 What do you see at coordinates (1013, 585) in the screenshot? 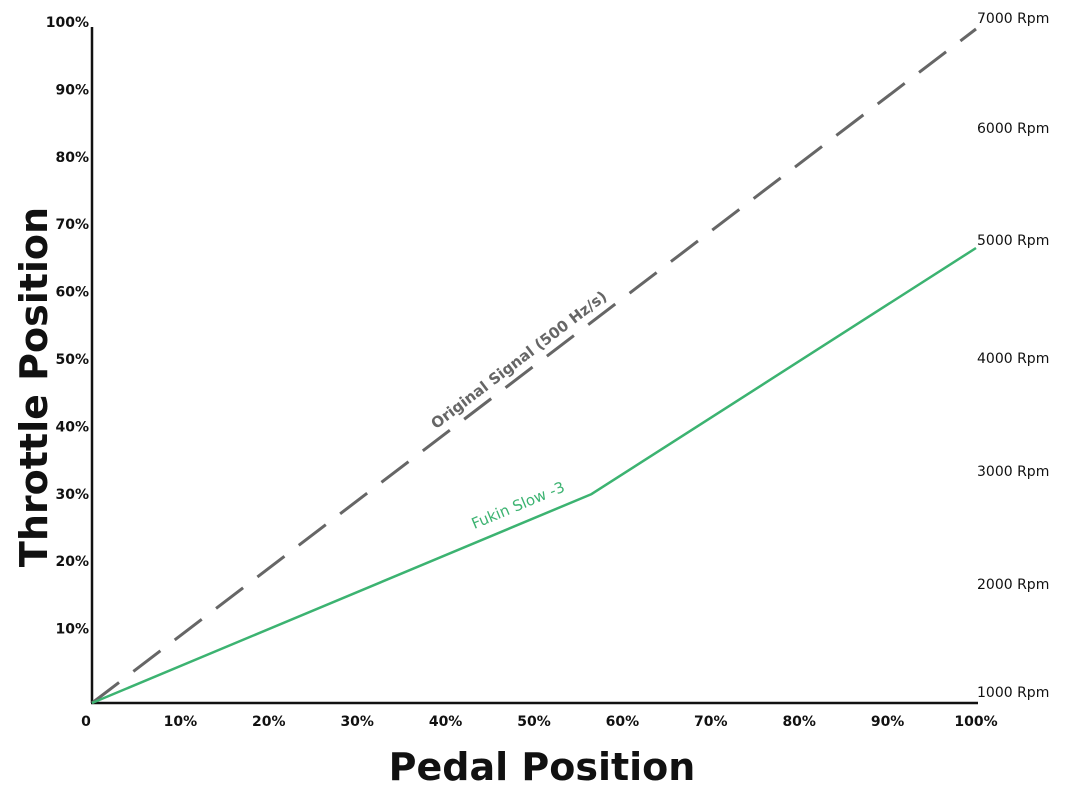
I see `rpm-label: 2000 Rpm` at bounding box center [1013, 585].